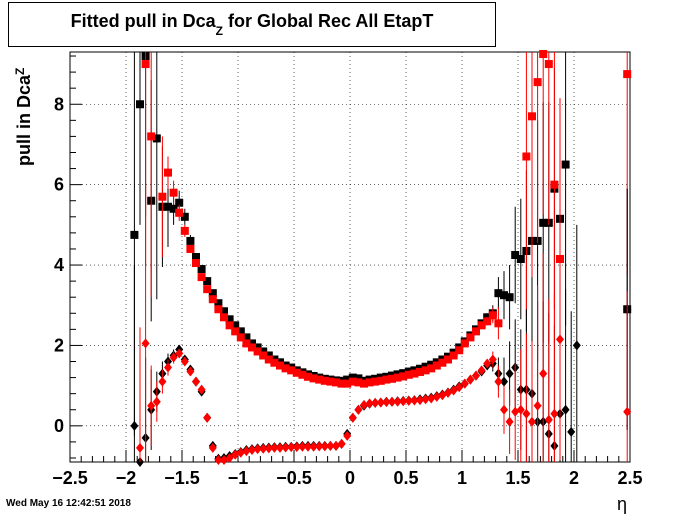  What do you see at coordinates (59, 426) in the screenshot?
I see `y-tick-label: 0` at bounding box center [59, 426].